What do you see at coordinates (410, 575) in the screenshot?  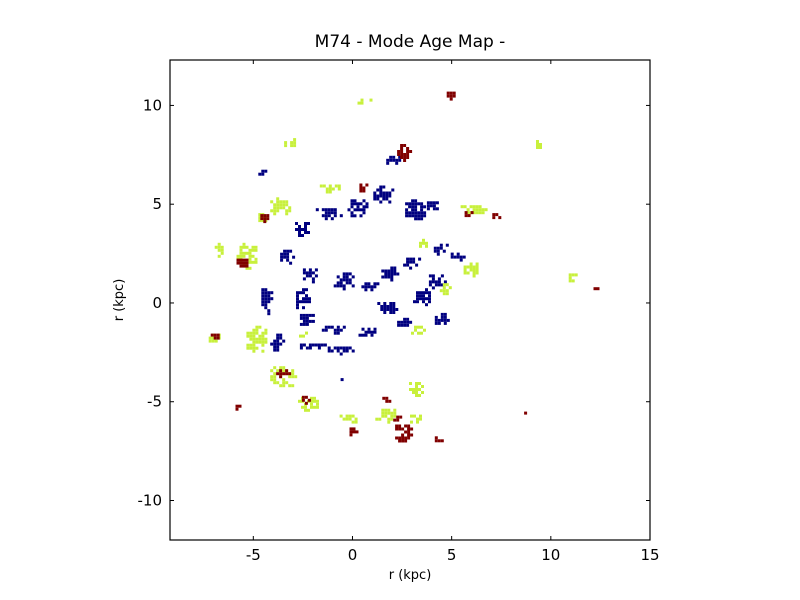 I see `x-axis-label: r (kpc)` at bounding box center [410, 575].